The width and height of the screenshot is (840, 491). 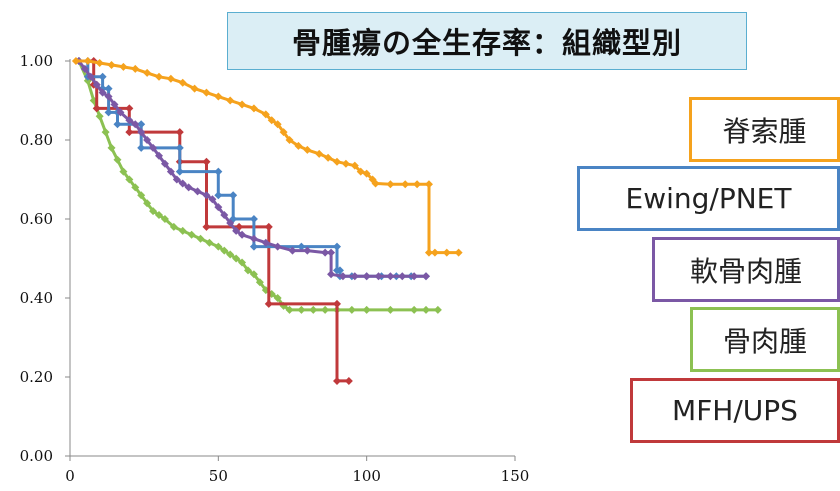 I want to click on x-tick-label: 100, so click(x=366, y=476).